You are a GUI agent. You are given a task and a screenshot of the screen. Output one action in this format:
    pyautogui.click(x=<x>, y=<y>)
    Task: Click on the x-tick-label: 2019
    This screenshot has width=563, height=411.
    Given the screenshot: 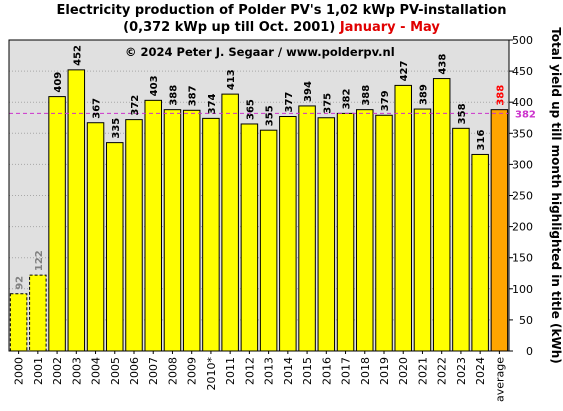 What is the action you would take?
    pyautogui.click(x=384, y=371)
    